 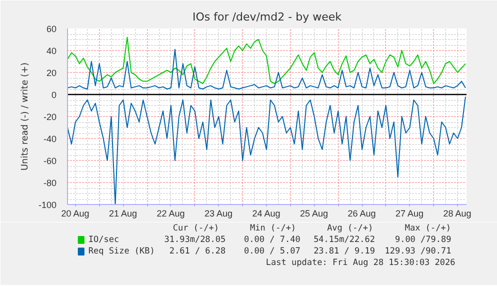 What do you see at coordinates (170, 213) in the screenshot?
I see `x-tick-label: 22 Aug` at bounding box center [170, 213].